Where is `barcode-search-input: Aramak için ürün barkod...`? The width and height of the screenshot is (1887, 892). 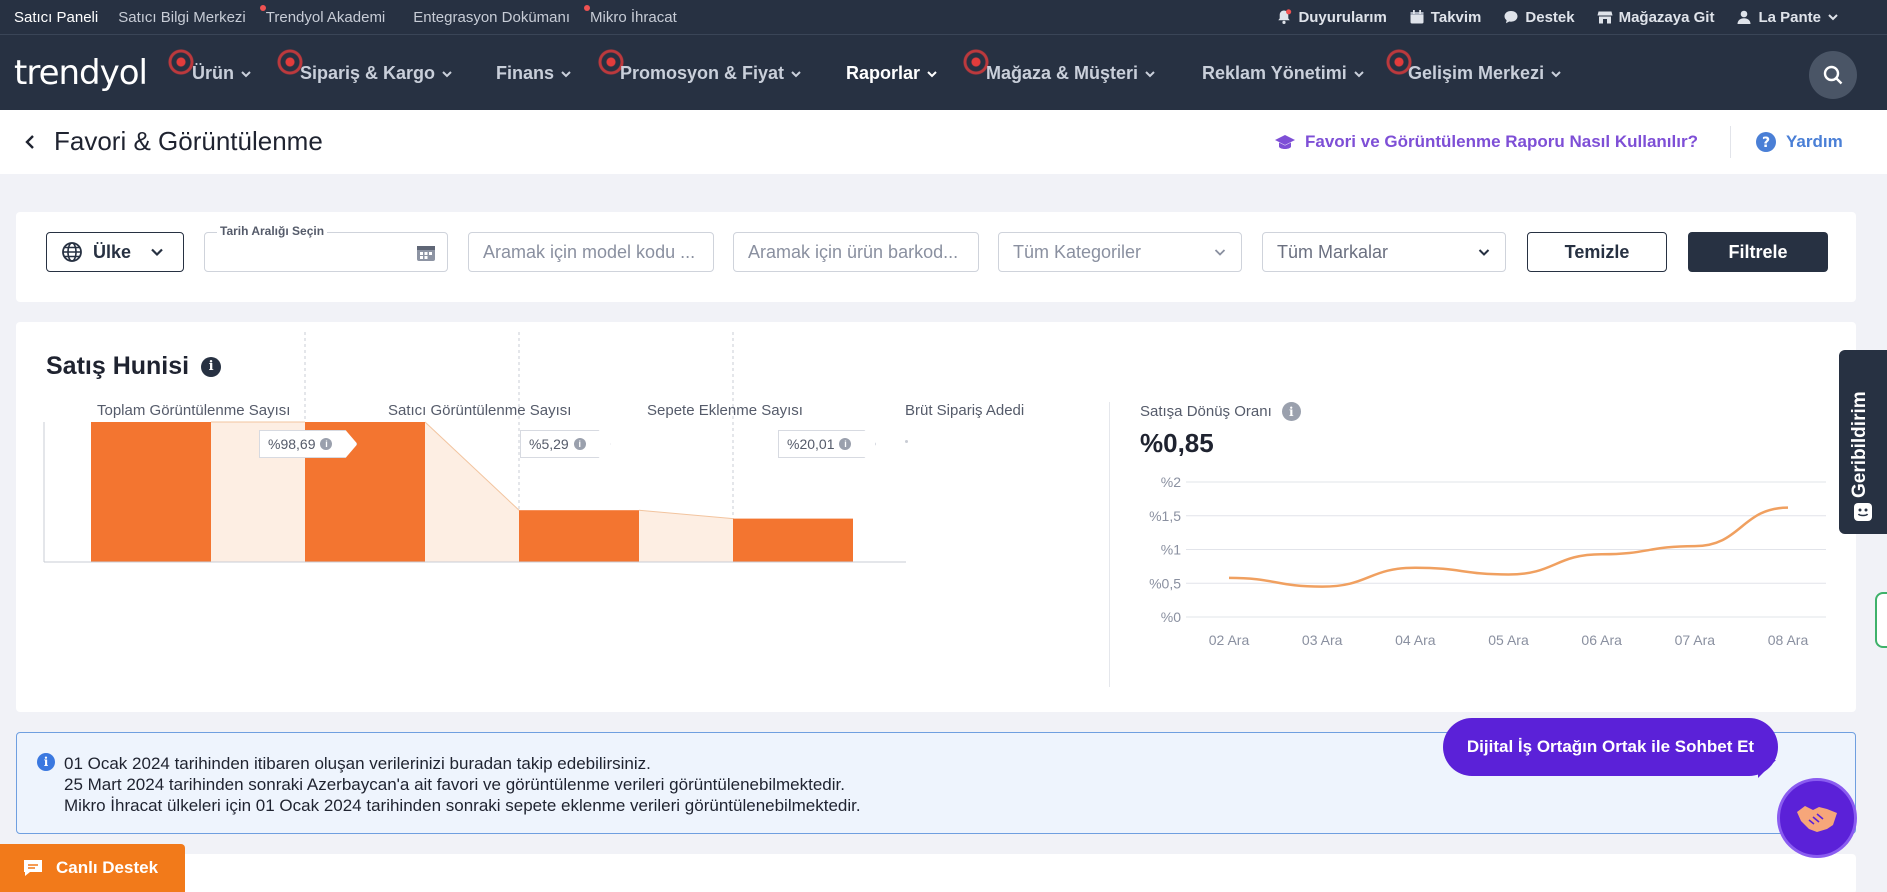
barcode-search-input: Aramak için ürün barkod... is located at coordinates (856, 252).